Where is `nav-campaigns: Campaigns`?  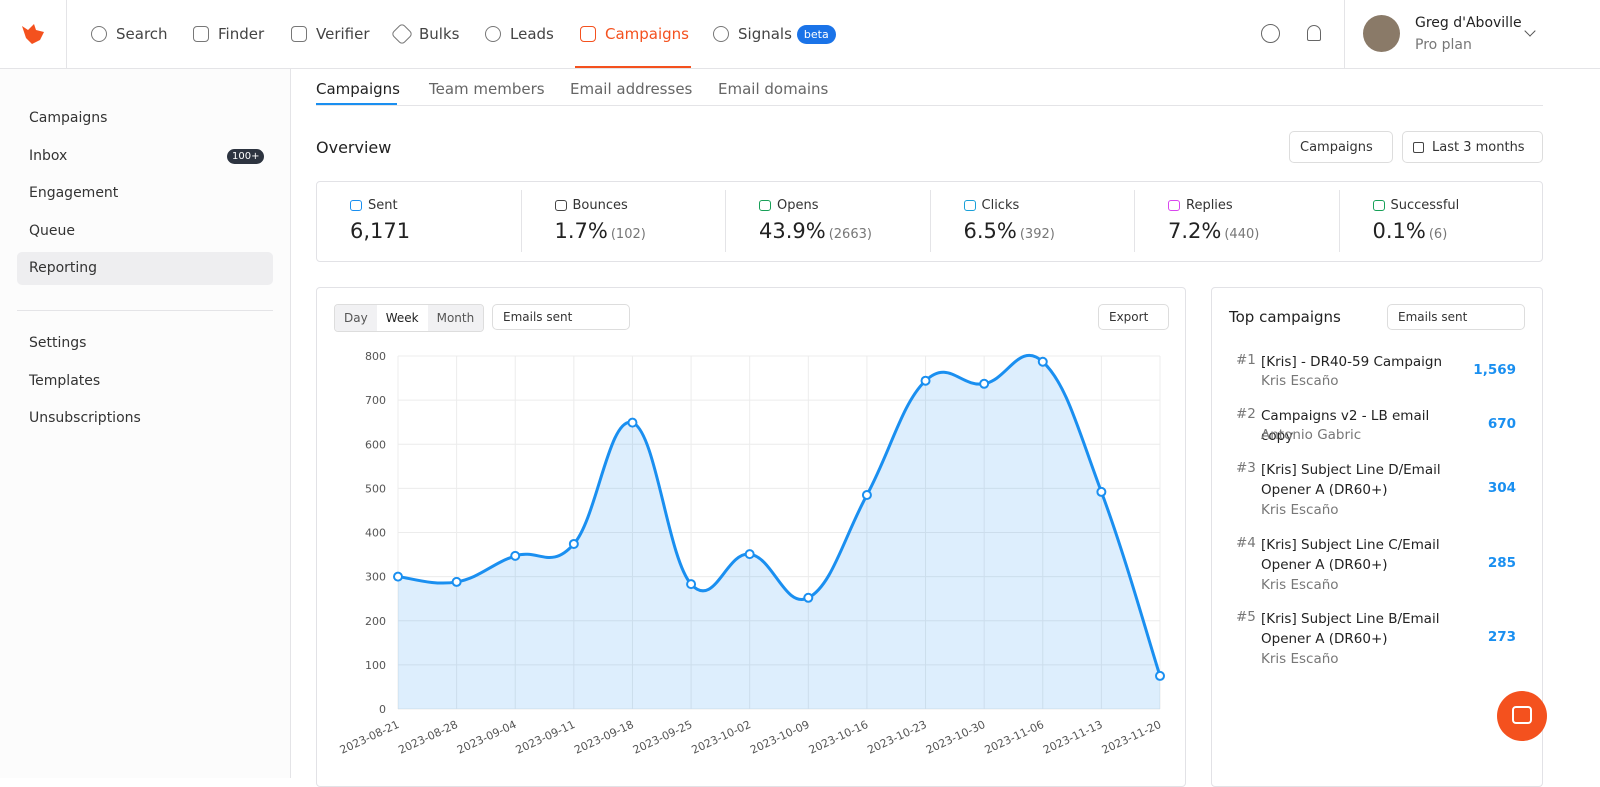 nav-campaigns: Campaigns is located at coordinates (634, 34).